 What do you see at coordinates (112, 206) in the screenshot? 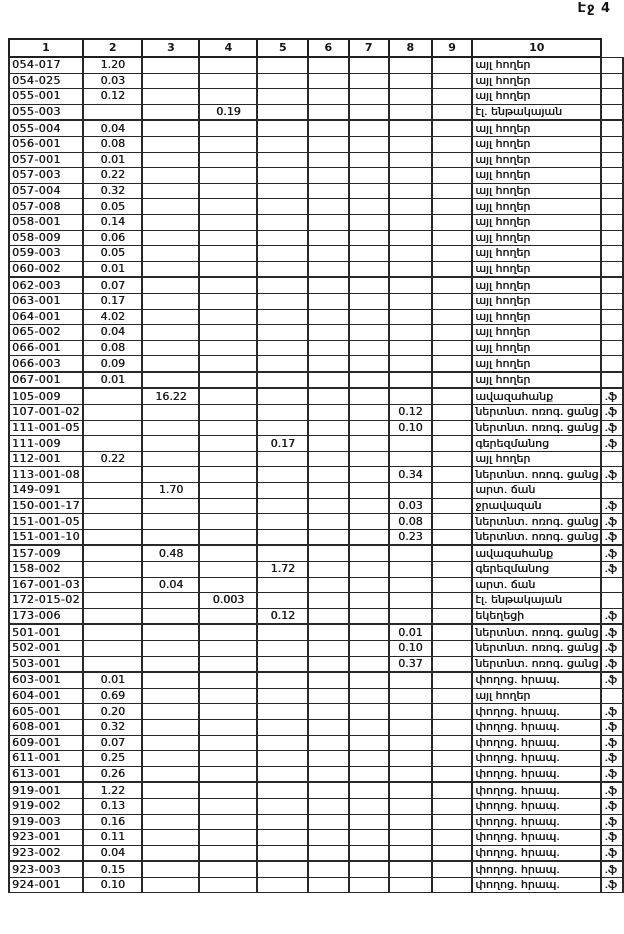
I see `value-cell-col2: 0.05` at bounding box center [112, 206].